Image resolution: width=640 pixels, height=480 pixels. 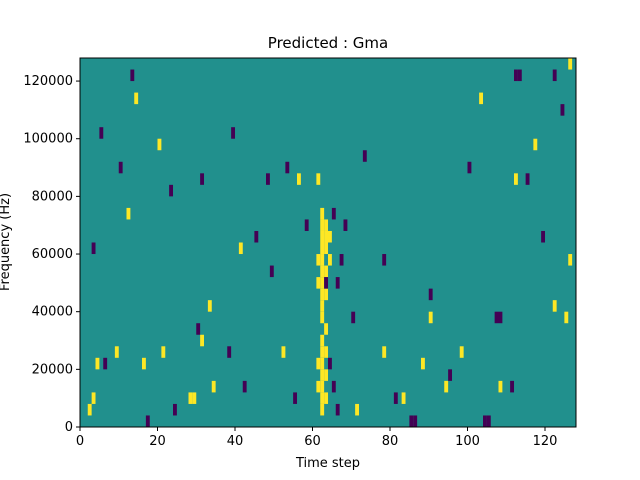 What do you see at coordinates (69, 427) in the screenshot?
I see `y-tick-label: 0` at bounding box center [69, 427].